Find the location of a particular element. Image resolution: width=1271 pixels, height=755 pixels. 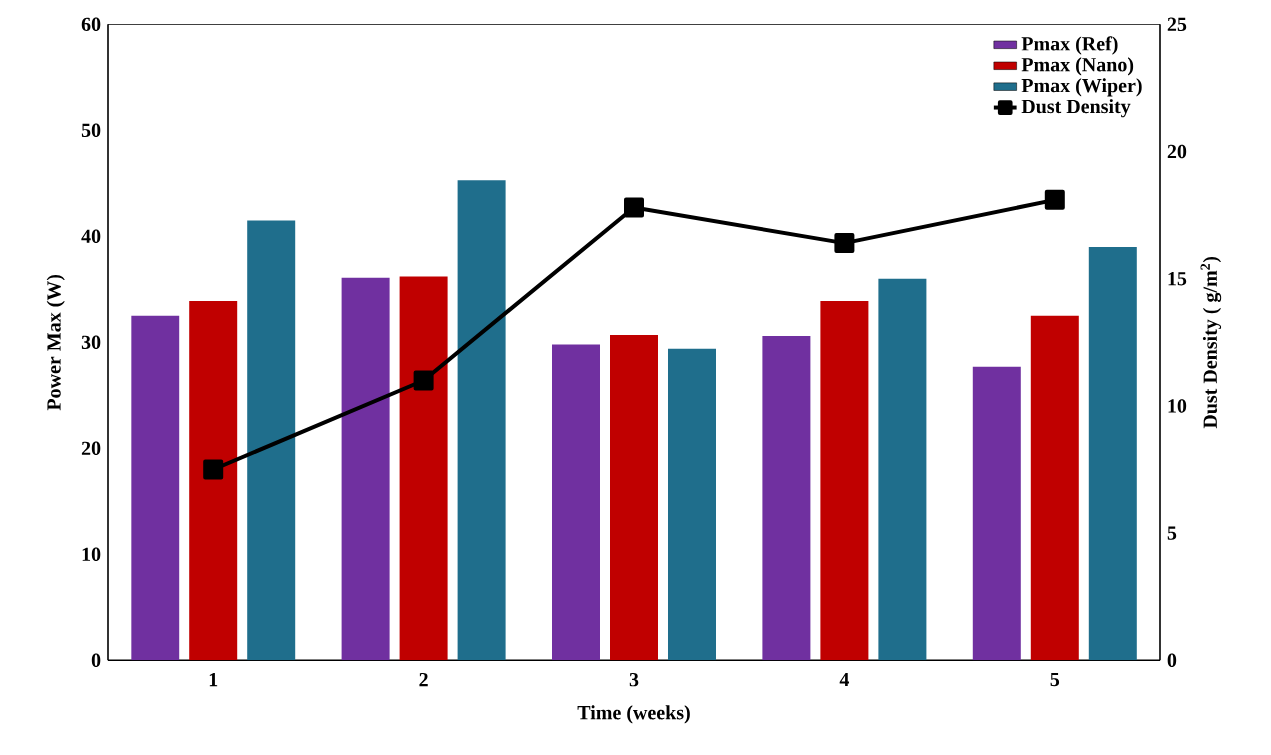

x-tick-label: 4 is located at coordinates (844, 679).